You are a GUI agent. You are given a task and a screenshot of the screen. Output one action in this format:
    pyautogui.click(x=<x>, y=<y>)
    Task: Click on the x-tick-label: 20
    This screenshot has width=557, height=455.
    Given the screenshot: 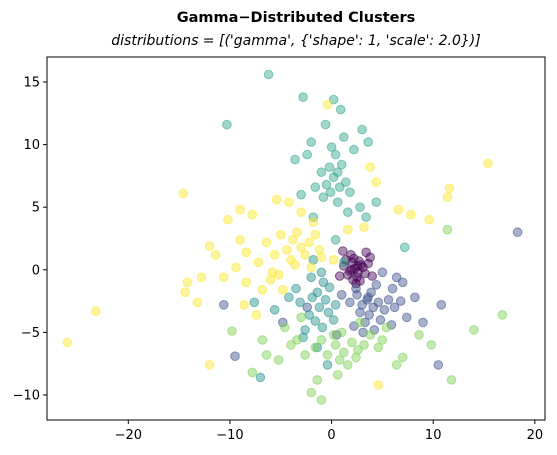 What is the action you would take?
    pyautogui.click(x=535, y=435)
    